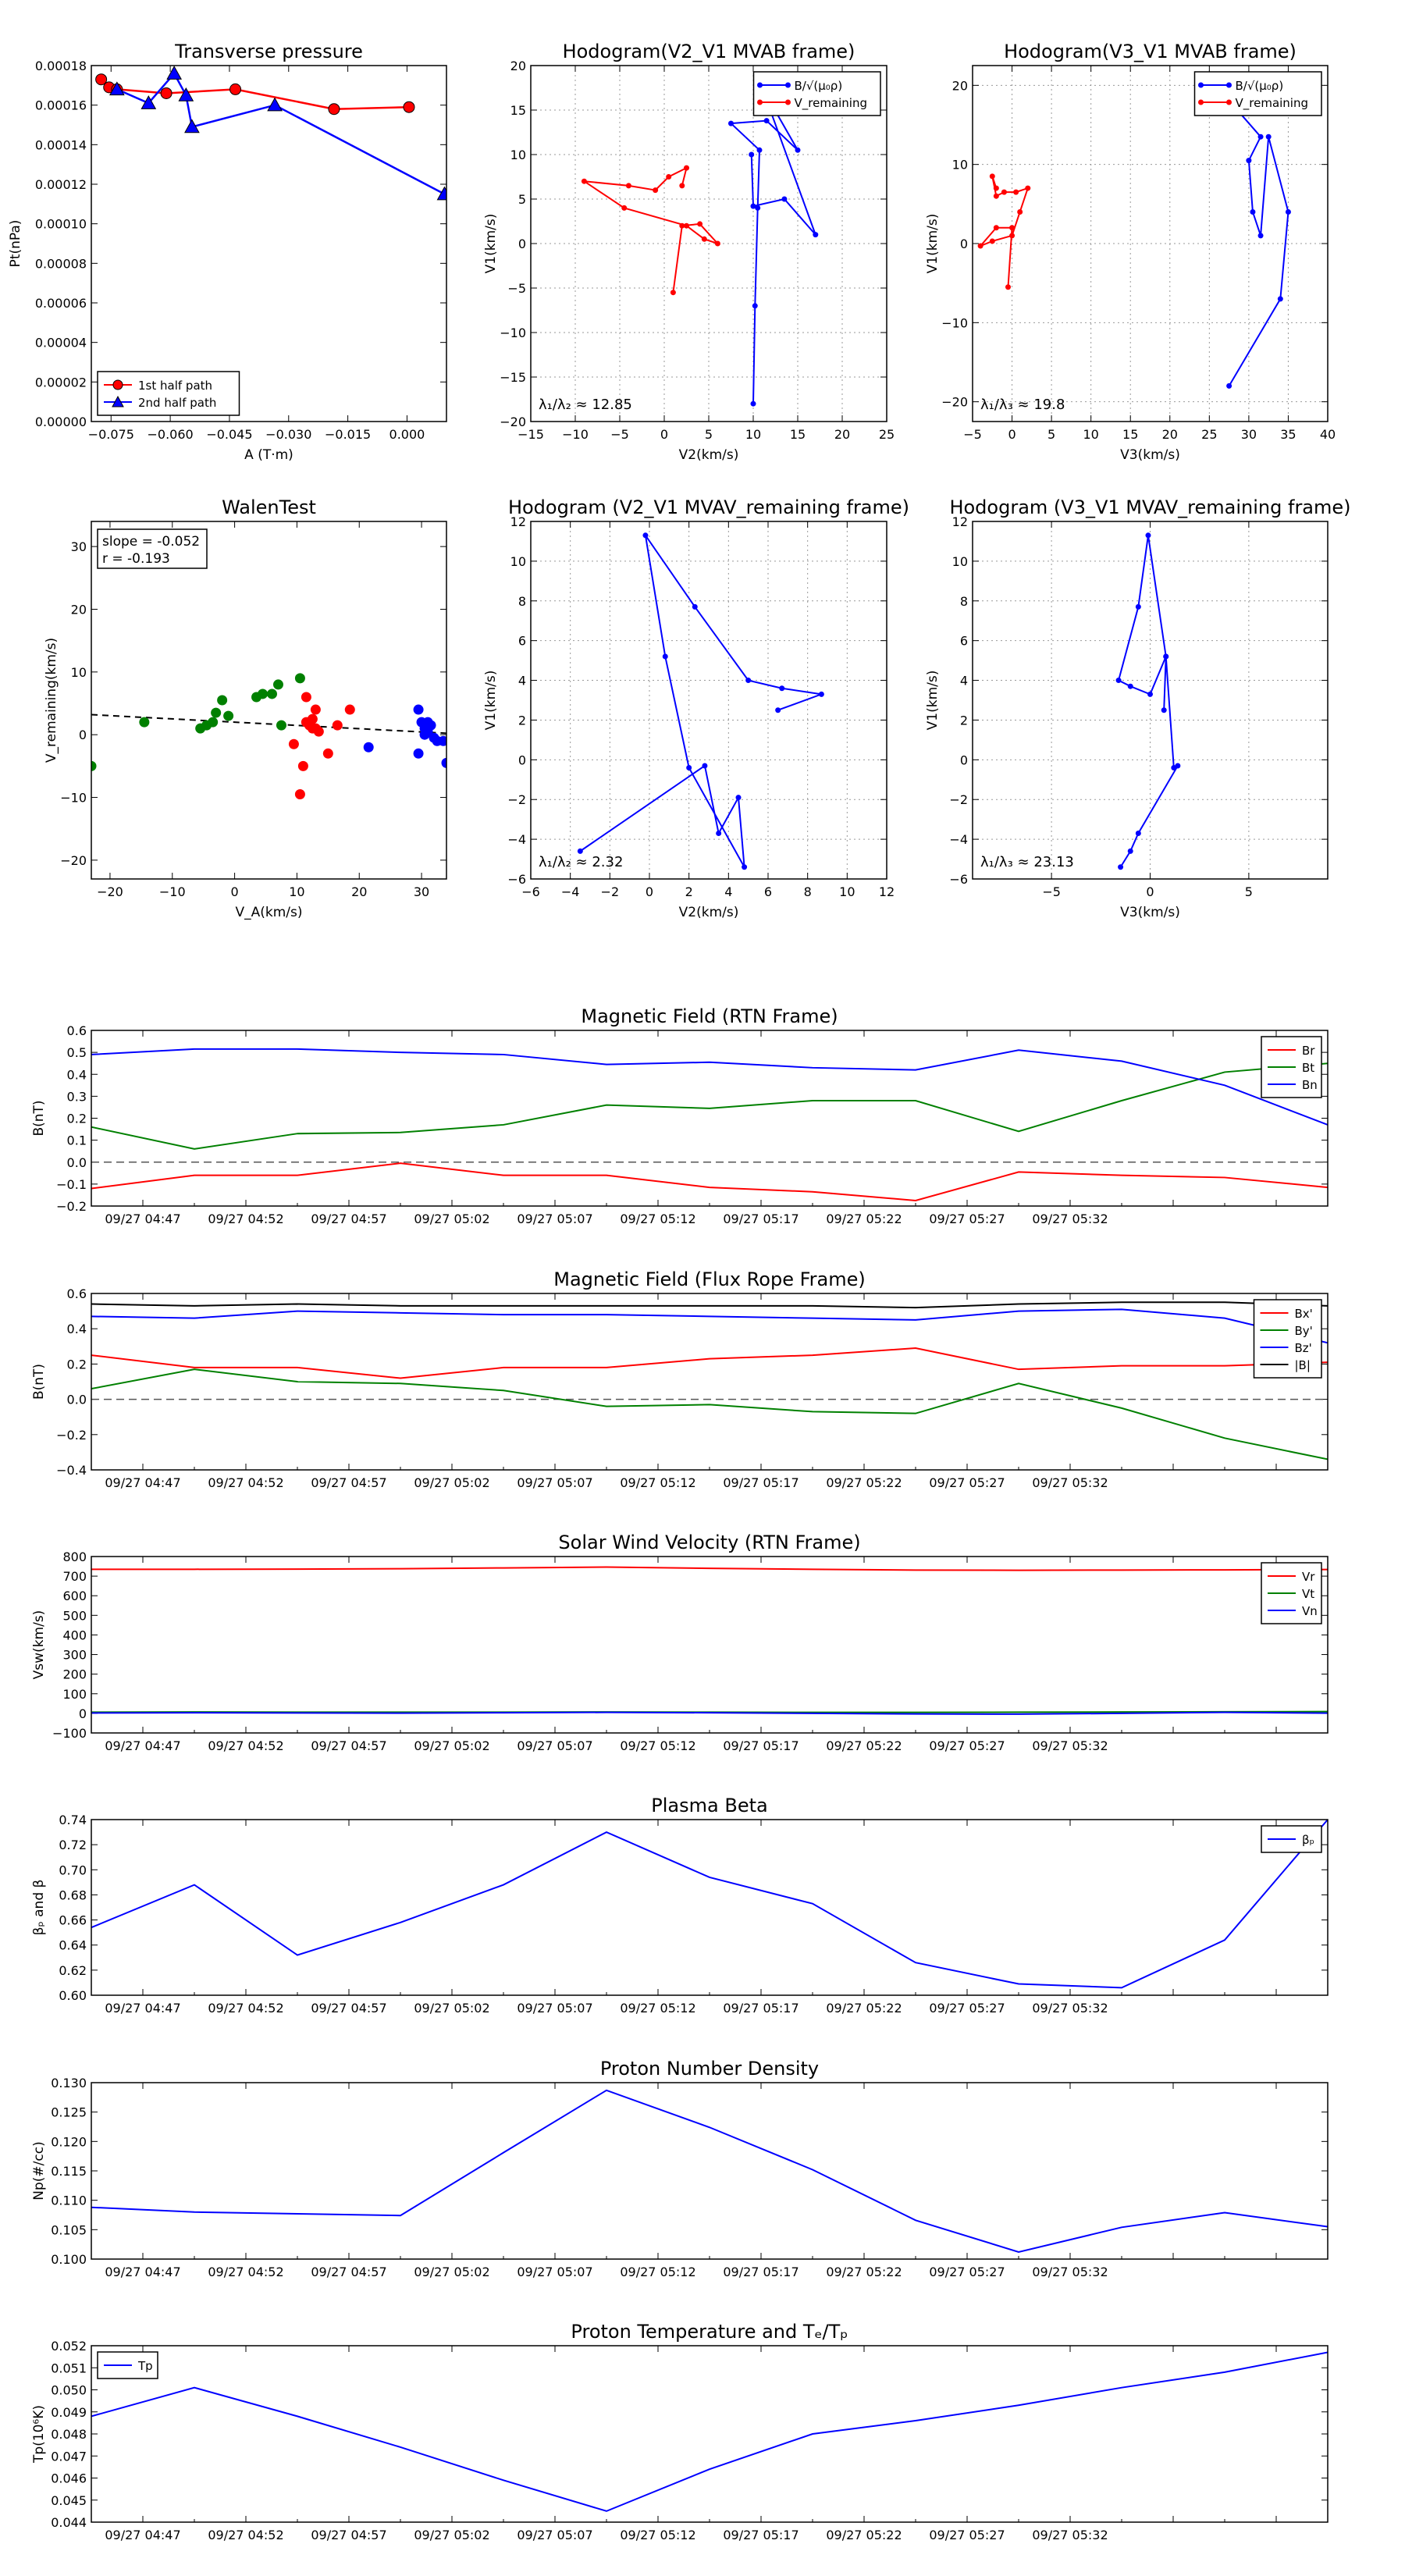 Image resolution: width=1405 pixels, height=2576 pixels. What do you see at coordinates (619, 434) in the screenshot?
I see `x-tick-label: −5` at bounding box center [619, 434].